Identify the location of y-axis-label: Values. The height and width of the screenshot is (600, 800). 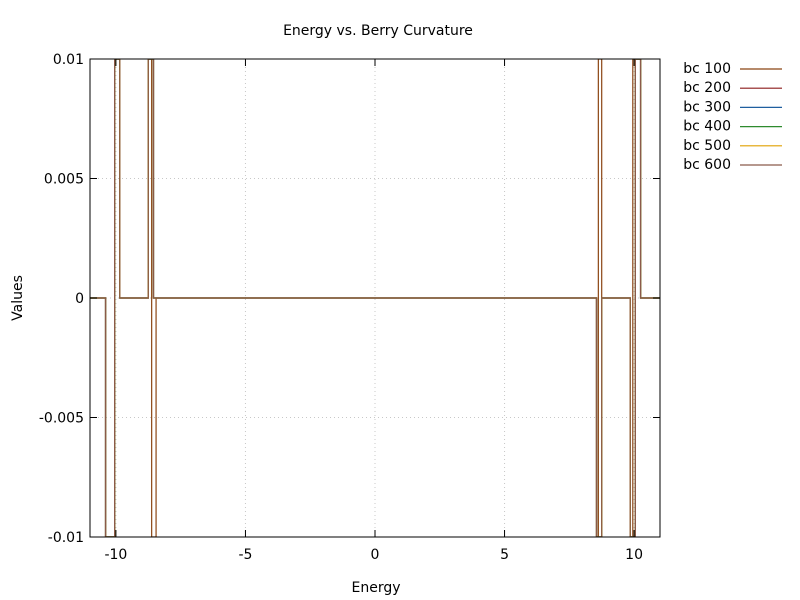
(18, 298).